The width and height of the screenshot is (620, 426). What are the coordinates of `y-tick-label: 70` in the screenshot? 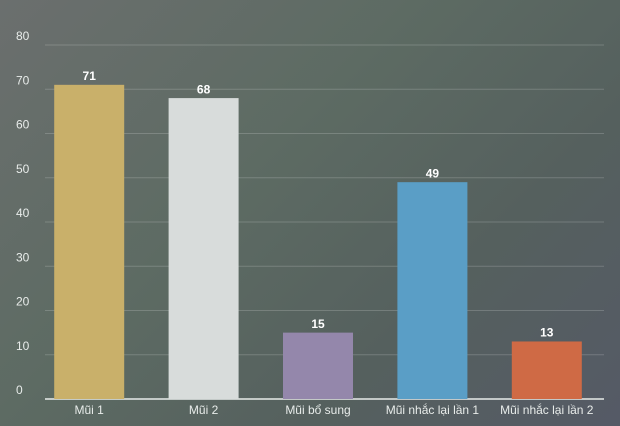 It's located at (23, 80).